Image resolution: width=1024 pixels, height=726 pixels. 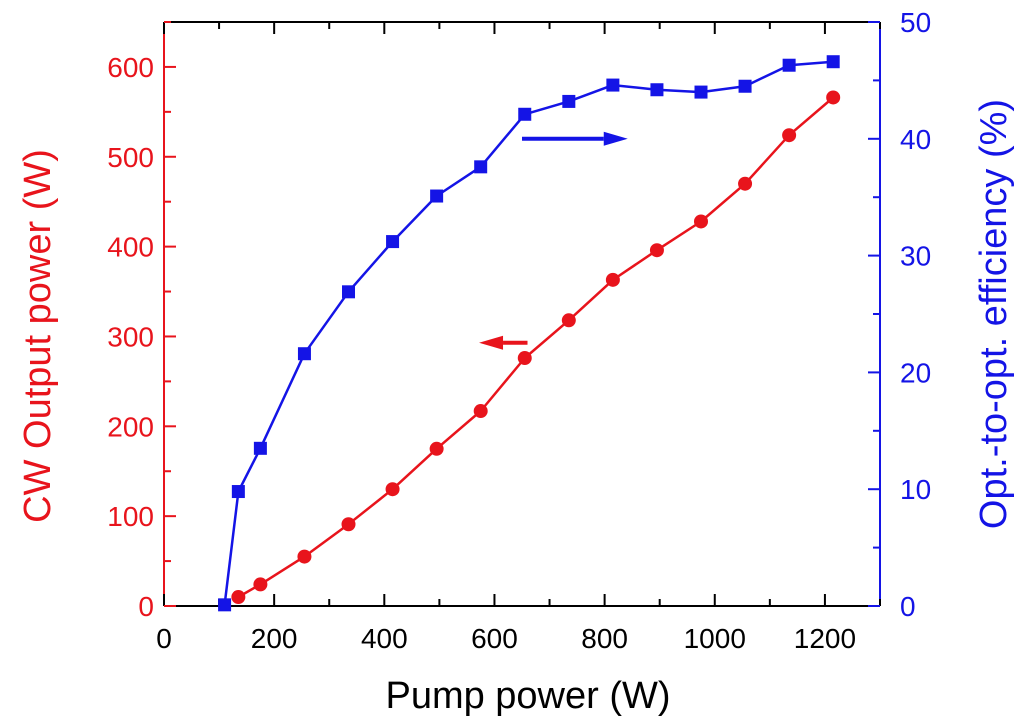 I want to click on y-right-tick-label: 10, so click(x=915, y=489).